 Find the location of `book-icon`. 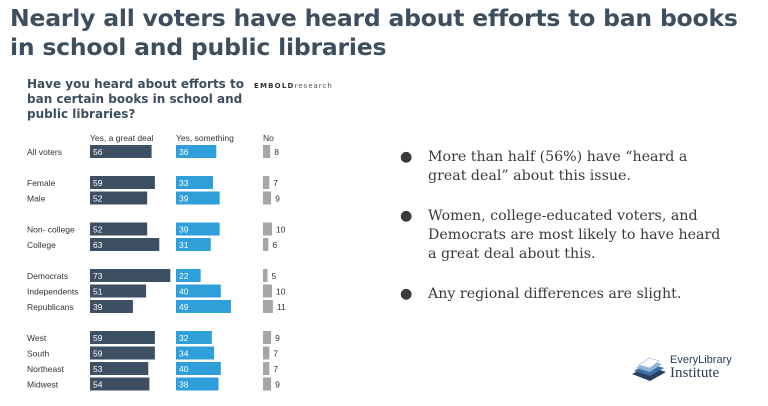

book-icon is located at coordinates (649, 369).